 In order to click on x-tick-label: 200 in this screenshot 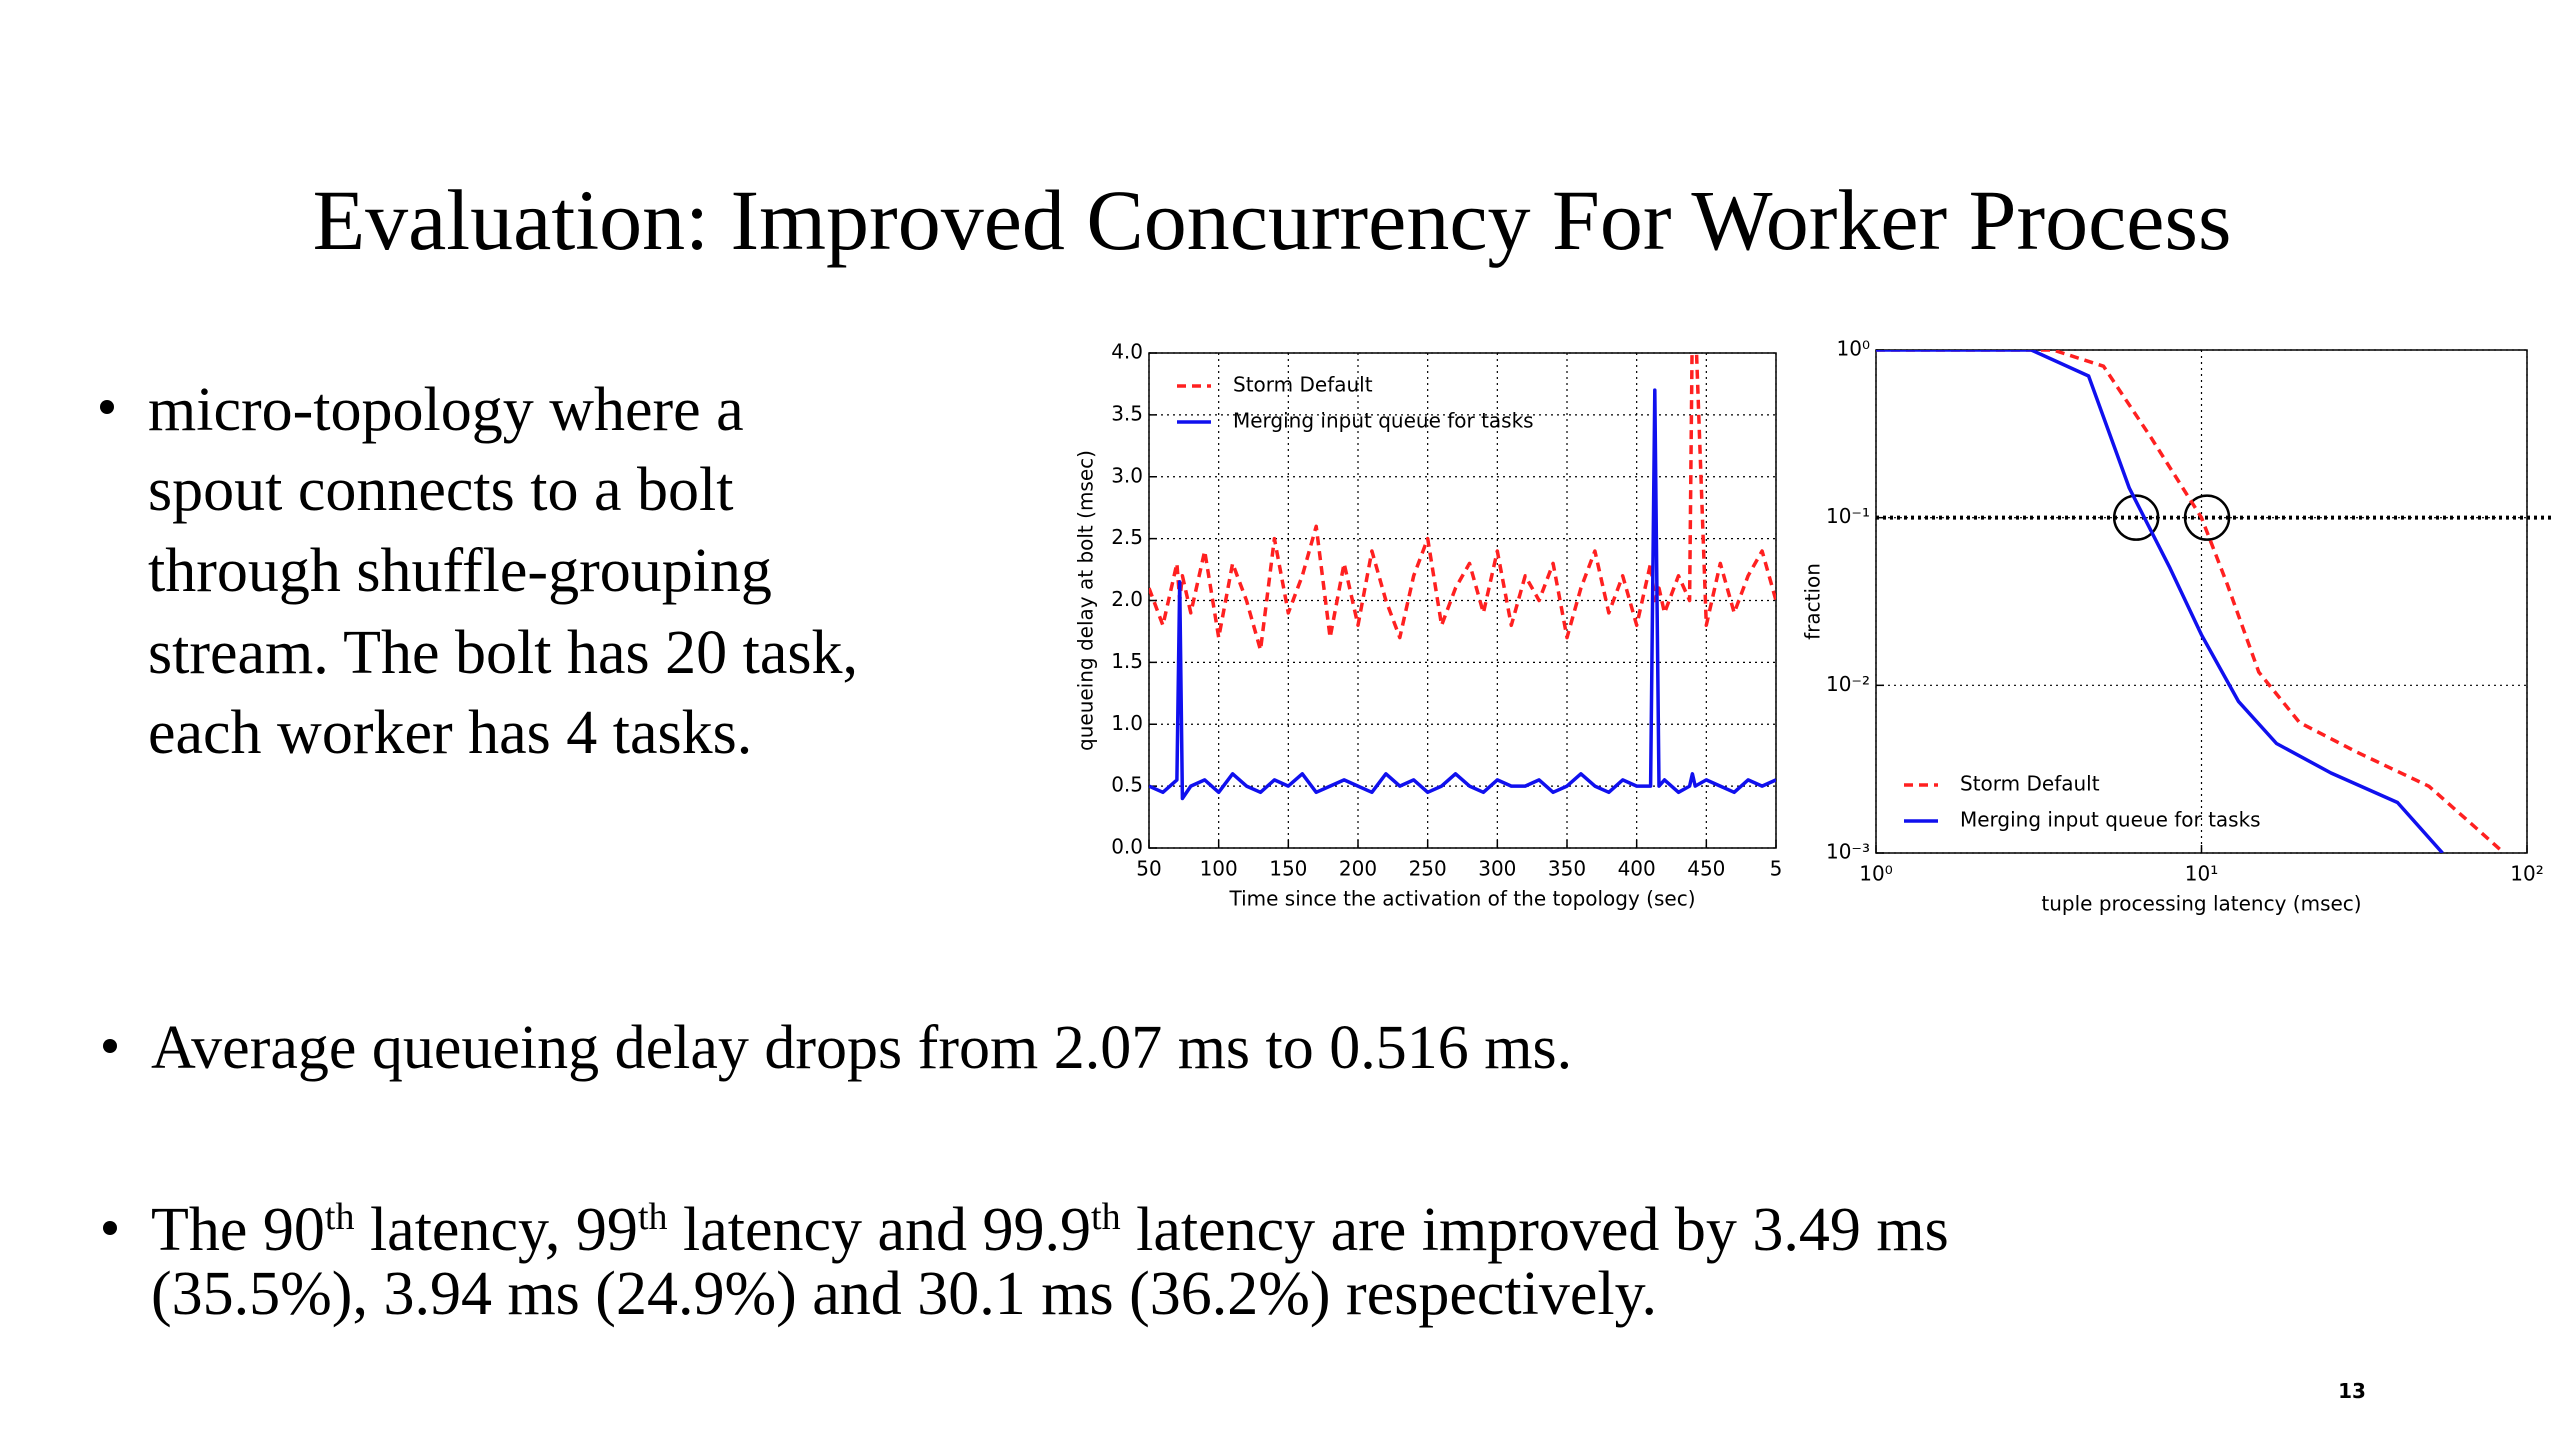, I will do `click(1358, 869)`.